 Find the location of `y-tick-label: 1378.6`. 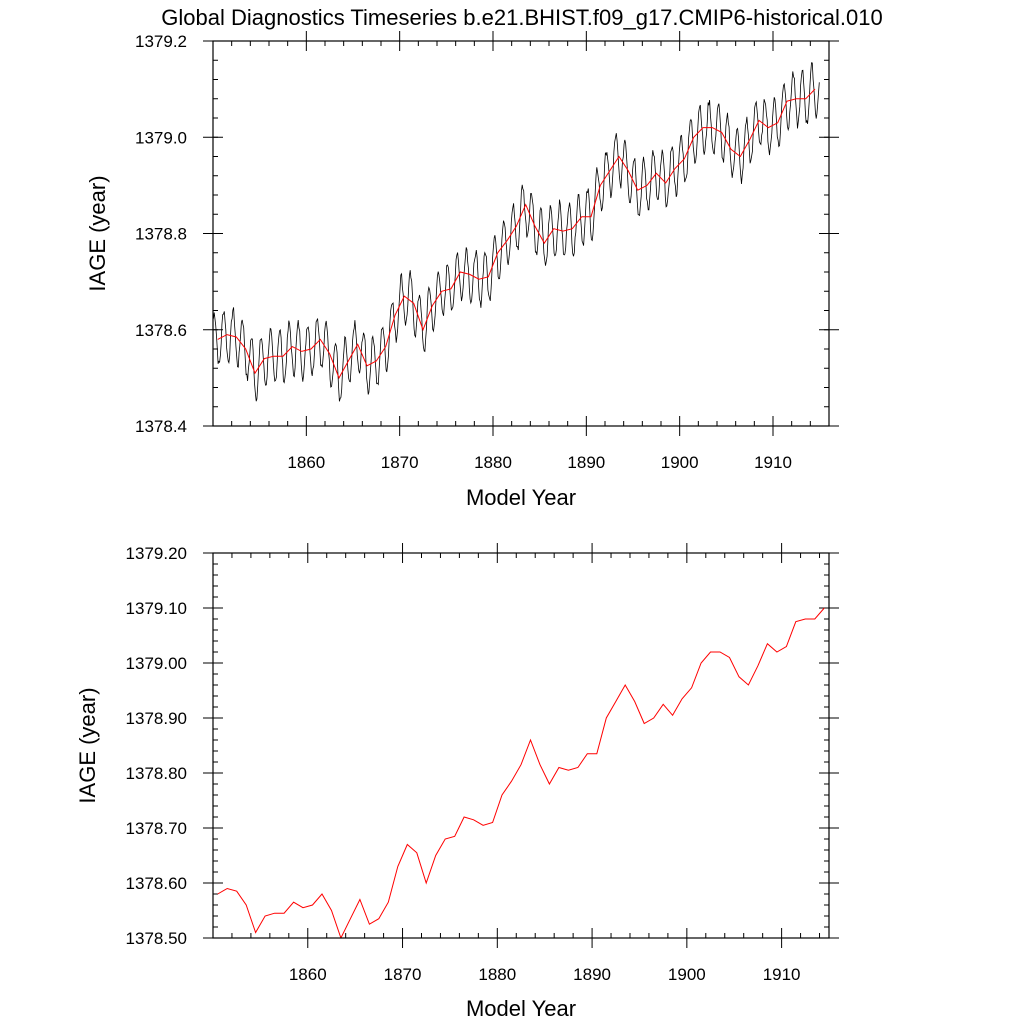

y-tick-label: 1378.6 is located at coordinates (161, 330).